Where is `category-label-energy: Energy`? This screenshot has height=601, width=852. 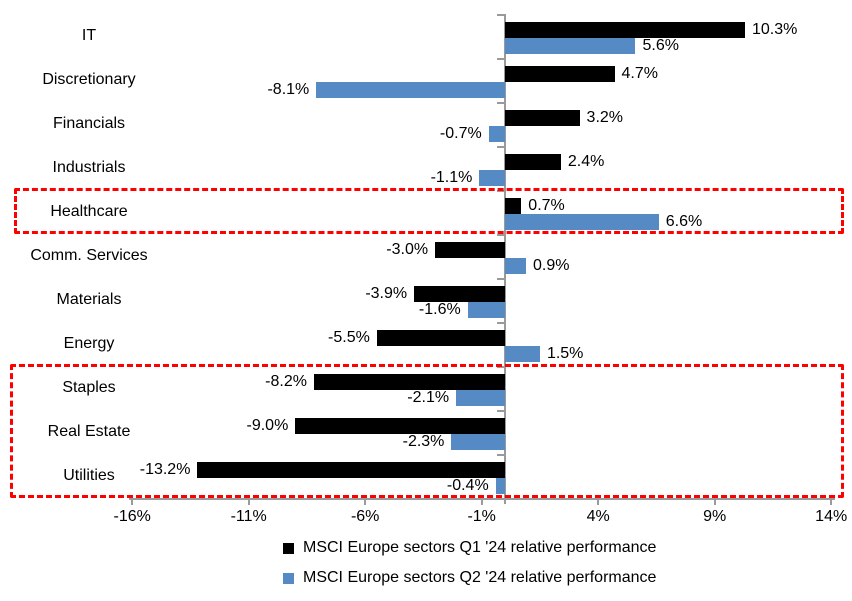 category-label-energy: Energy is located at coordinates (89, 343).